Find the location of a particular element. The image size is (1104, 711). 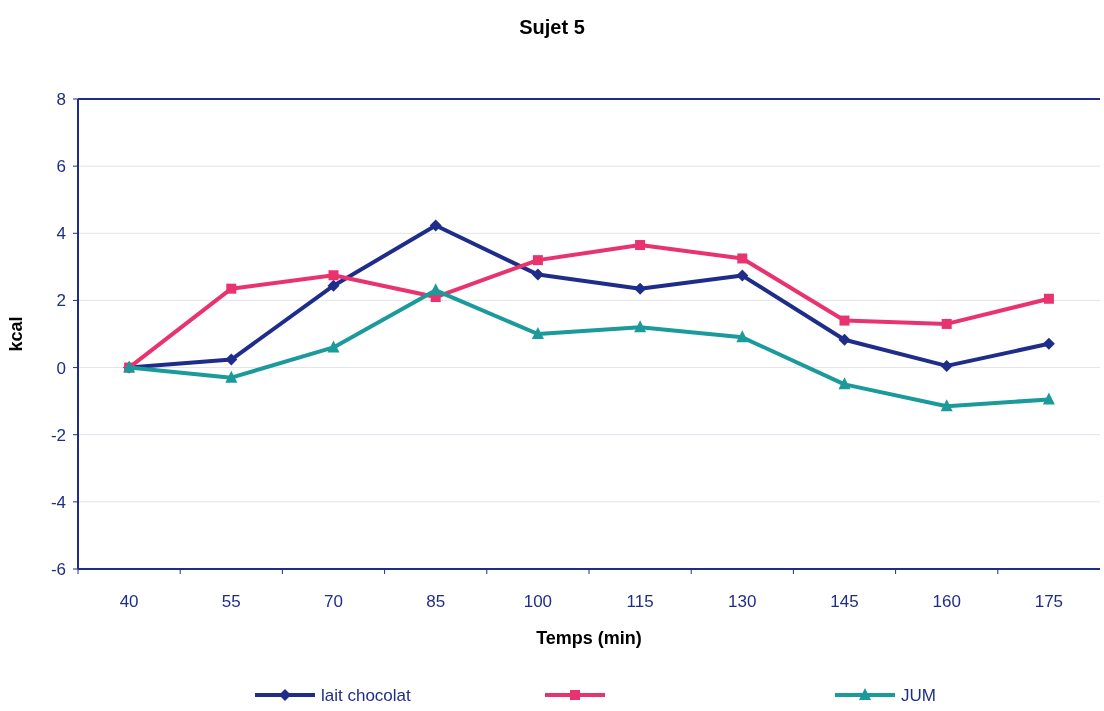

x-tick-label: 130 is located at coordinates (742, 601).